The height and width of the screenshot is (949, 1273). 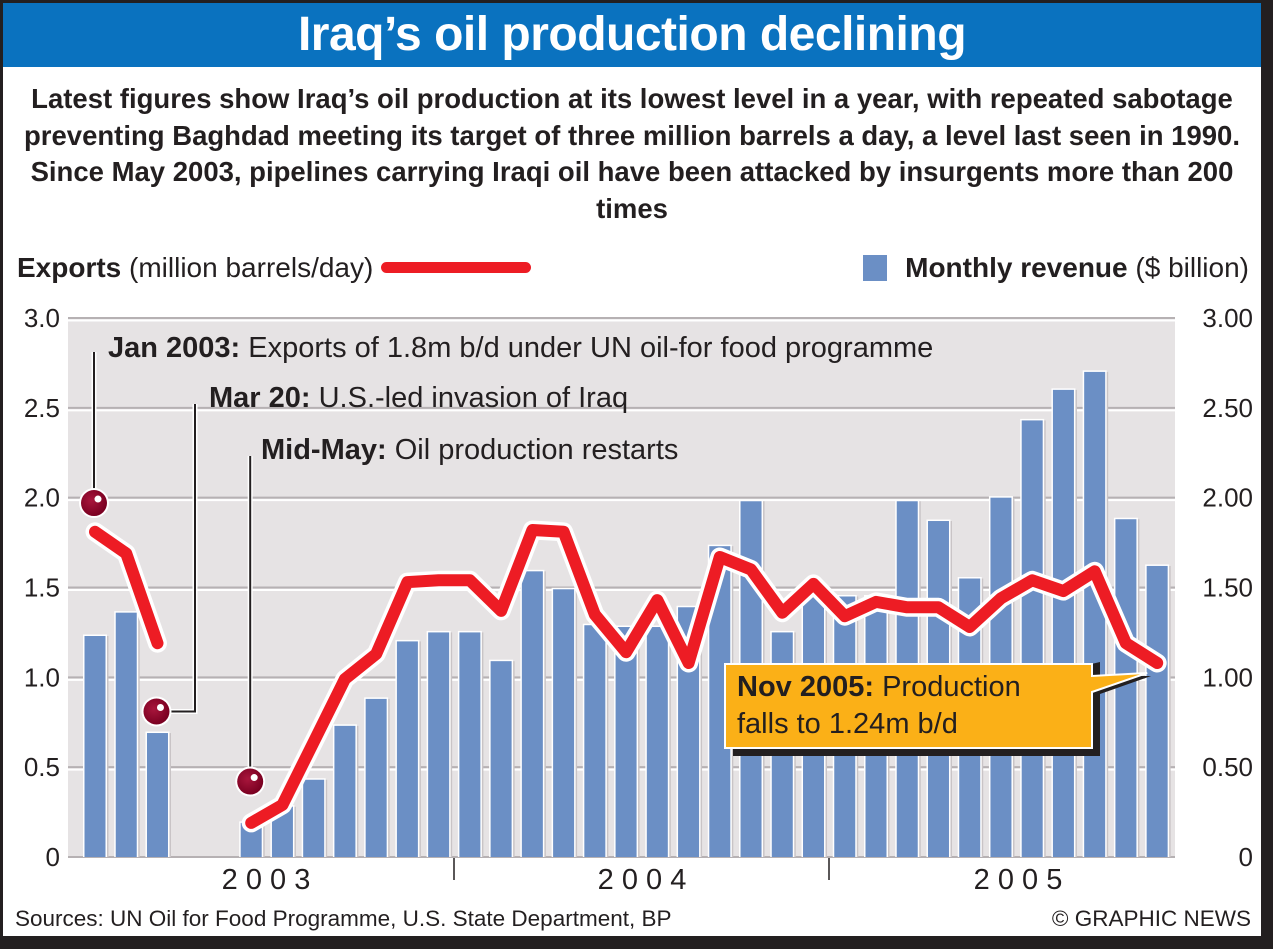 What do you see at coordinates (936, 706) in the screenshot?
I see `callout-box` at bounding box center [936, 706].